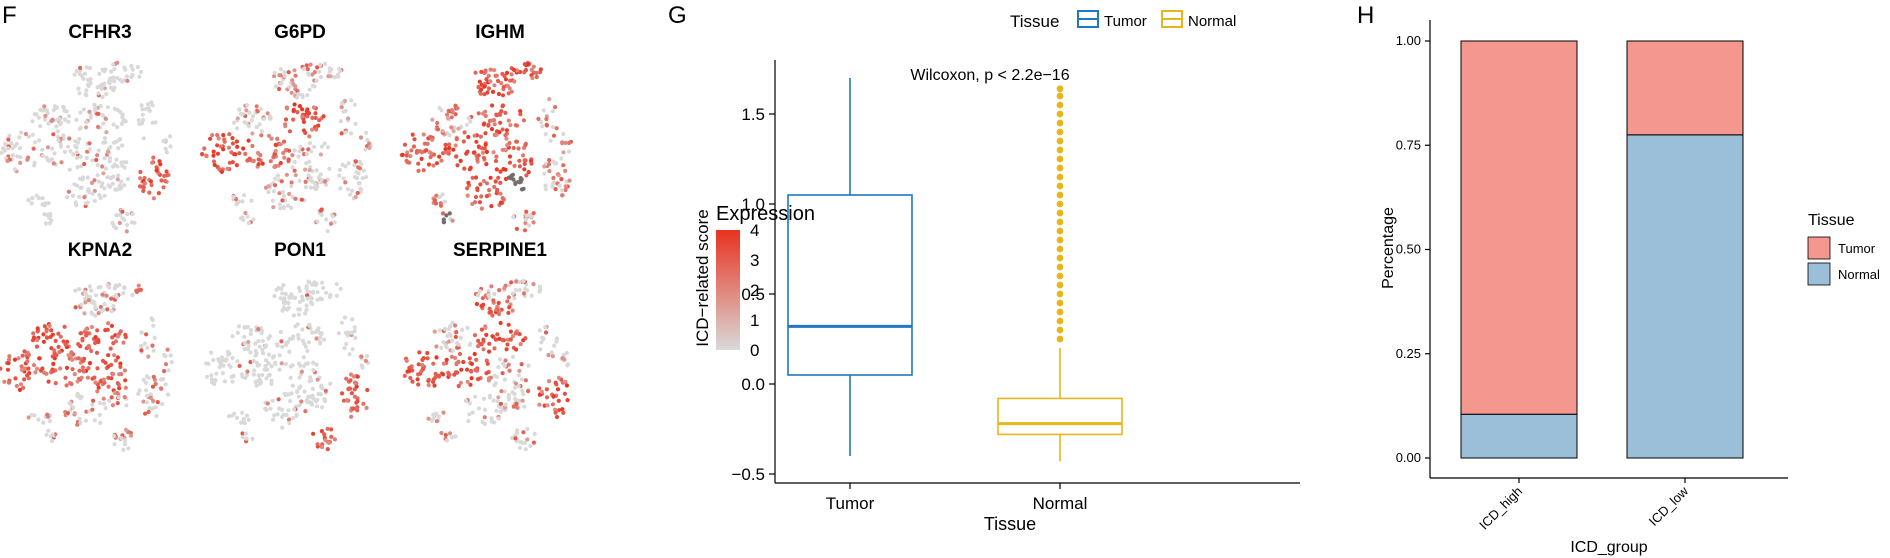 This screenshot has height=558, width=1890. What do you see at coordinates (1060, 96) in the screenshot?
I see `outlier-point` at bounding box center [1060, 96].